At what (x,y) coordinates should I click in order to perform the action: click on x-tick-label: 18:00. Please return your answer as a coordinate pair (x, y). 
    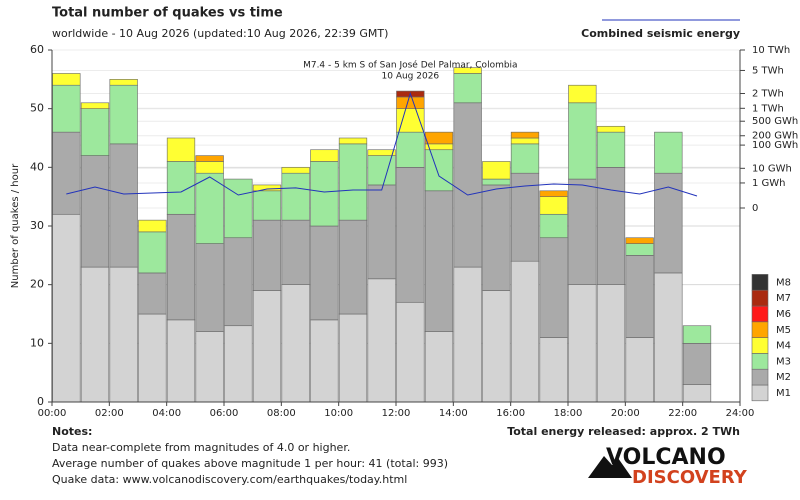
    Looking at the image, I should click on (568, 413).